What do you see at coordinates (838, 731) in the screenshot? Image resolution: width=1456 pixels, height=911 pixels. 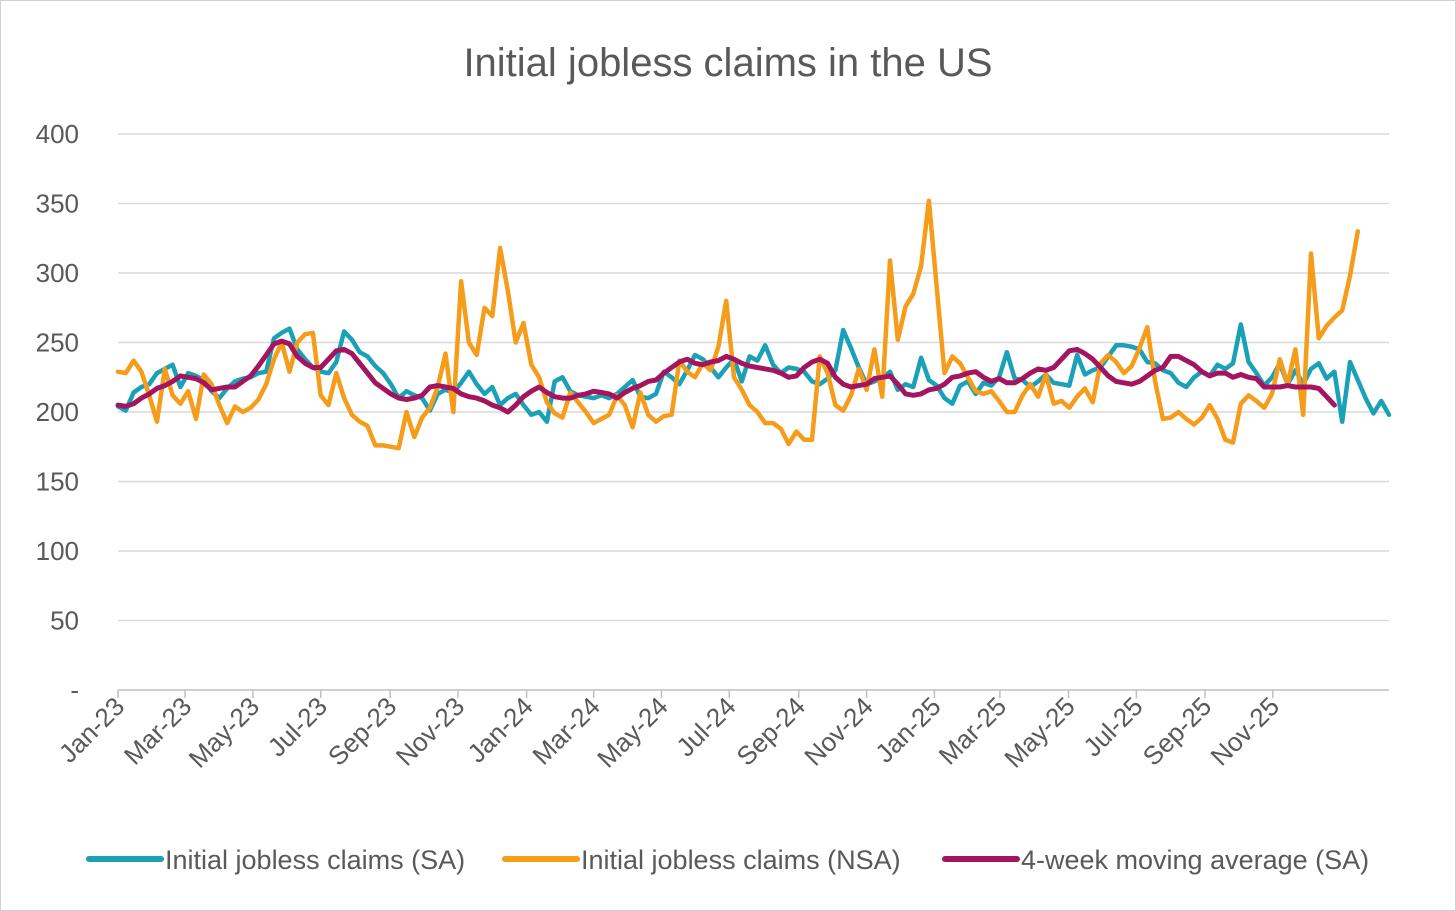 I see `x-tick-label: Nov-24` at bounding box center [838, 731].